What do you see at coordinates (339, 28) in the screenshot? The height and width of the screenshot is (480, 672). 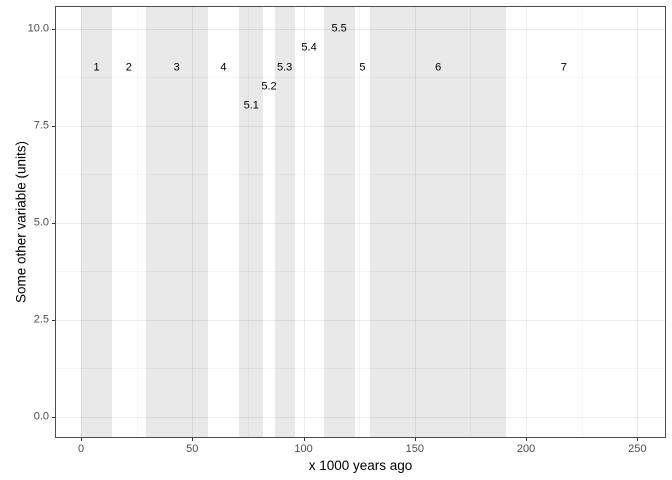 I see `stage-label-5.5: 5.5` at bounding box center [339, 28].